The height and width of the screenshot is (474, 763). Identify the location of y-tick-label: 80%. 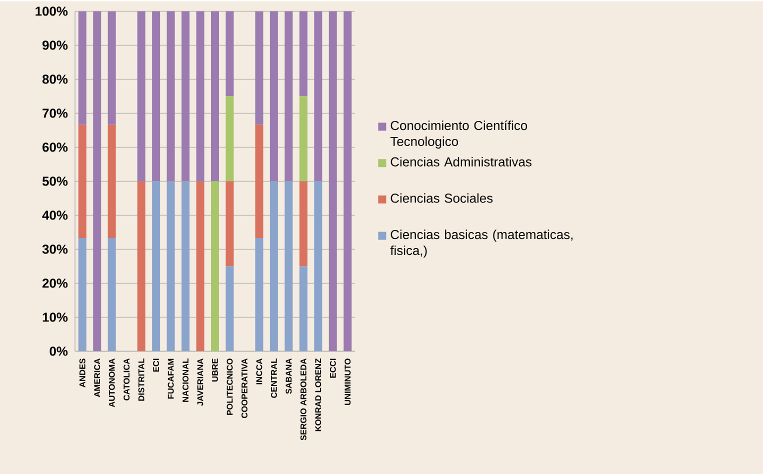
(55, 79).